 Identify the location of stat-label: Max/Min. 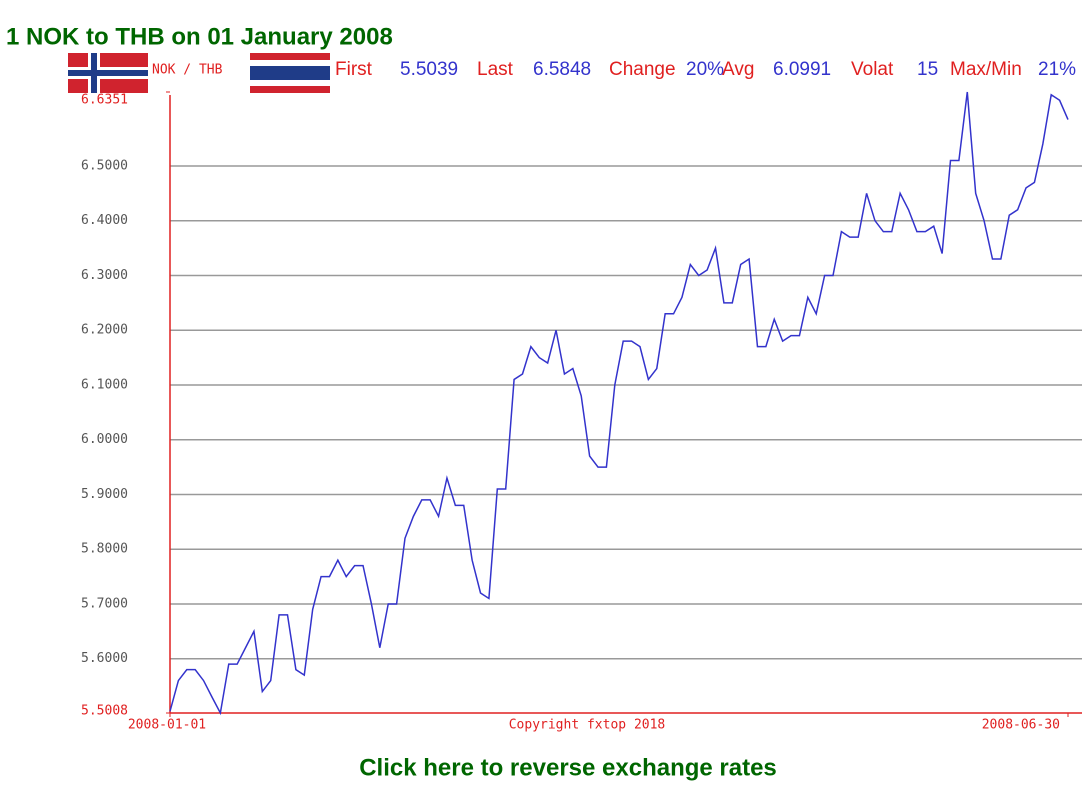
(986, 69).